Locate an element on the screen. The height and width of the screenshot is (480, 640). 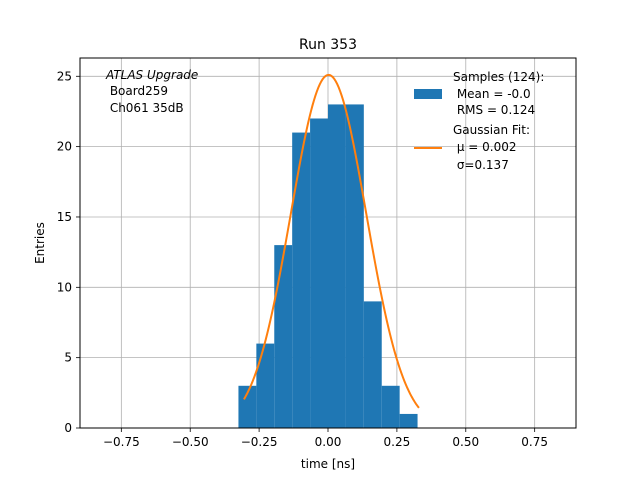
legend-line-text: μ = 0.002 is located at coordinates (485, 147).